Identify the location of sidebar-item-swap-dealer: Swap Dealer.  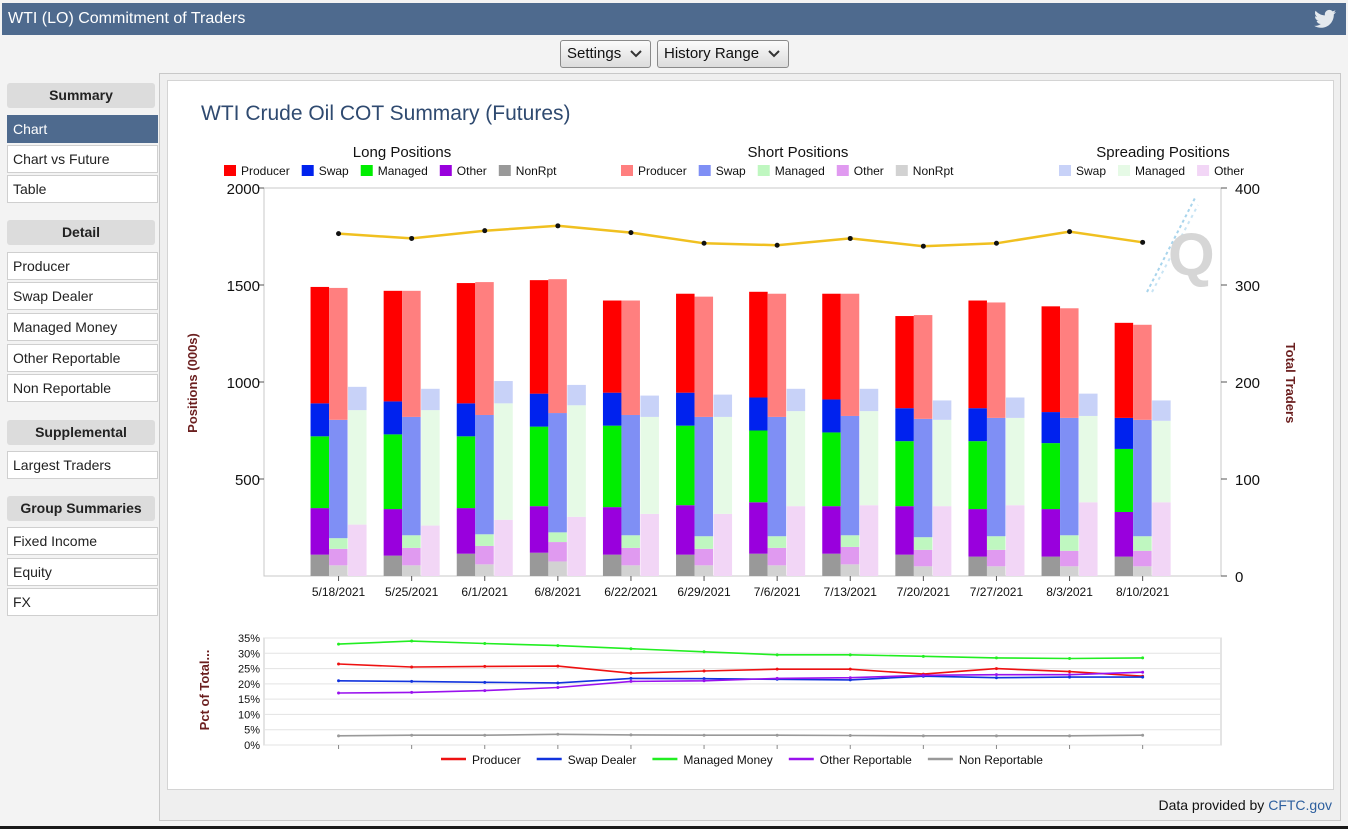
(82, 296).